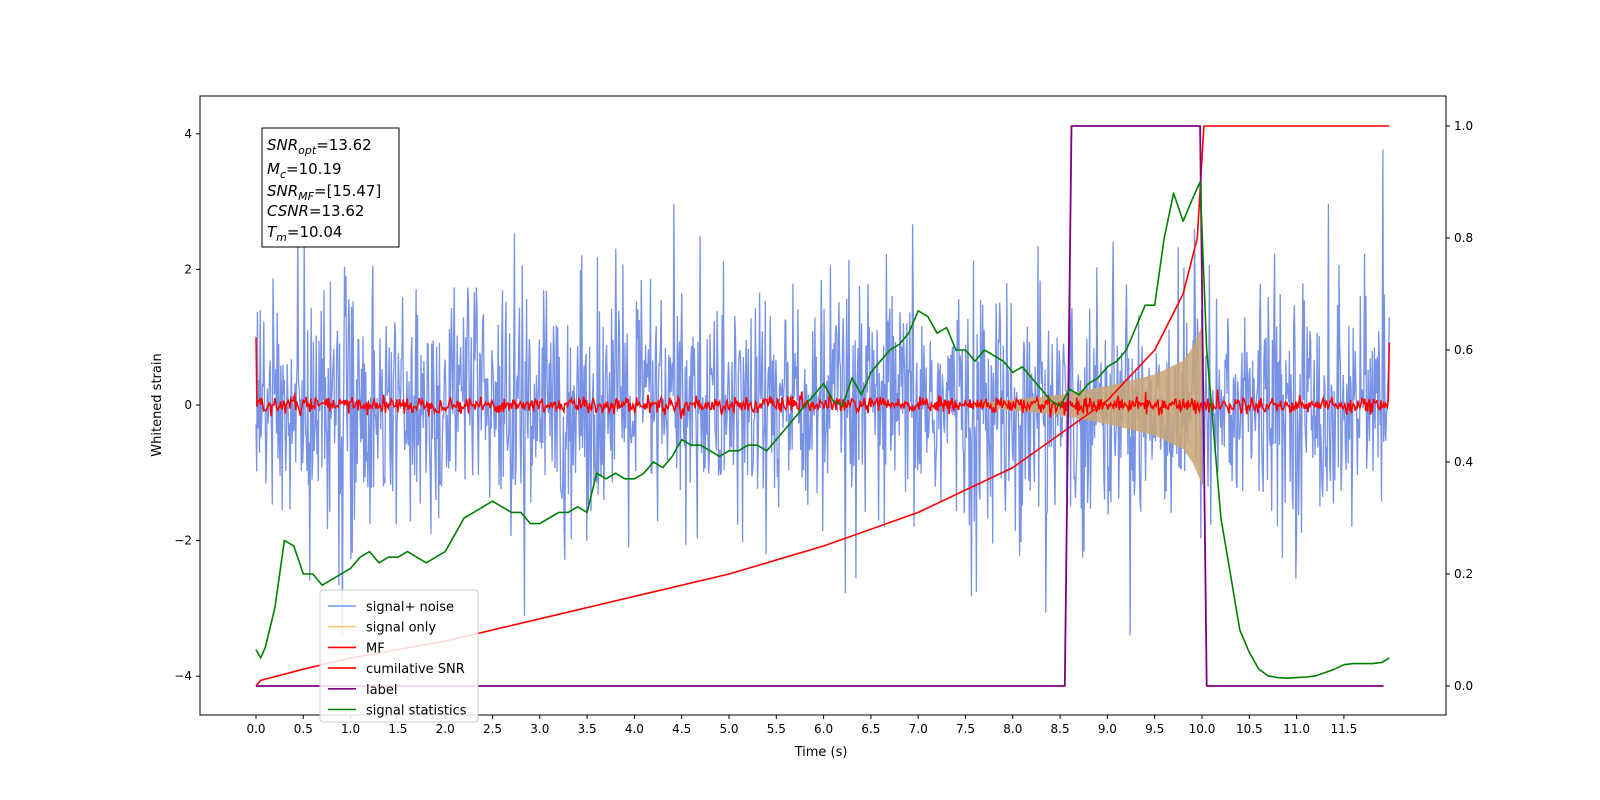 This screenshot has height=800, width=1600. I want to click on x-tick-label: 2.5, so click(492, 729).